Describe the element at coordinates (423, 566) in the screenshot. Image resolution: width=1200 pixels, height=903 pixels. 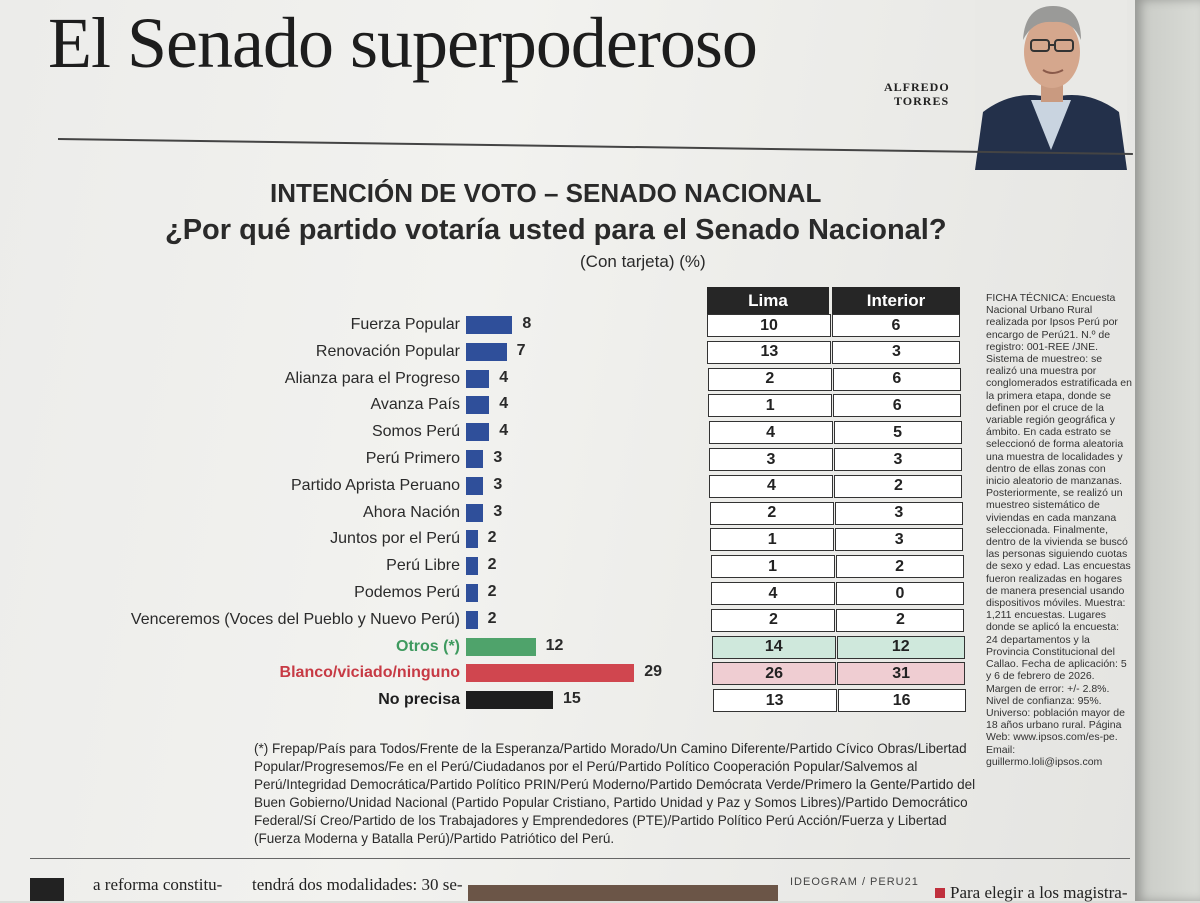
I see `category-label: Perú Libre` at that location.